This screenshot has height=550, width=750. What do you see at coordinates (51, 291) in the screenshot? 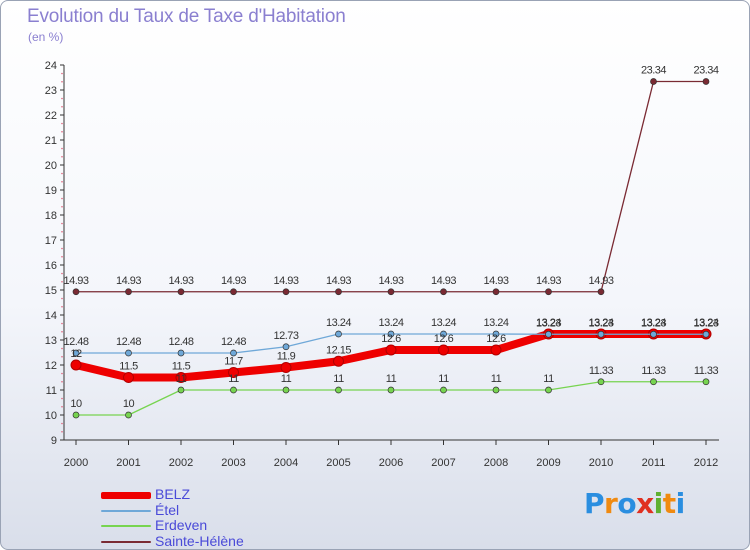
I see `y-tick-label: 15` at bounding box center [51, 291].